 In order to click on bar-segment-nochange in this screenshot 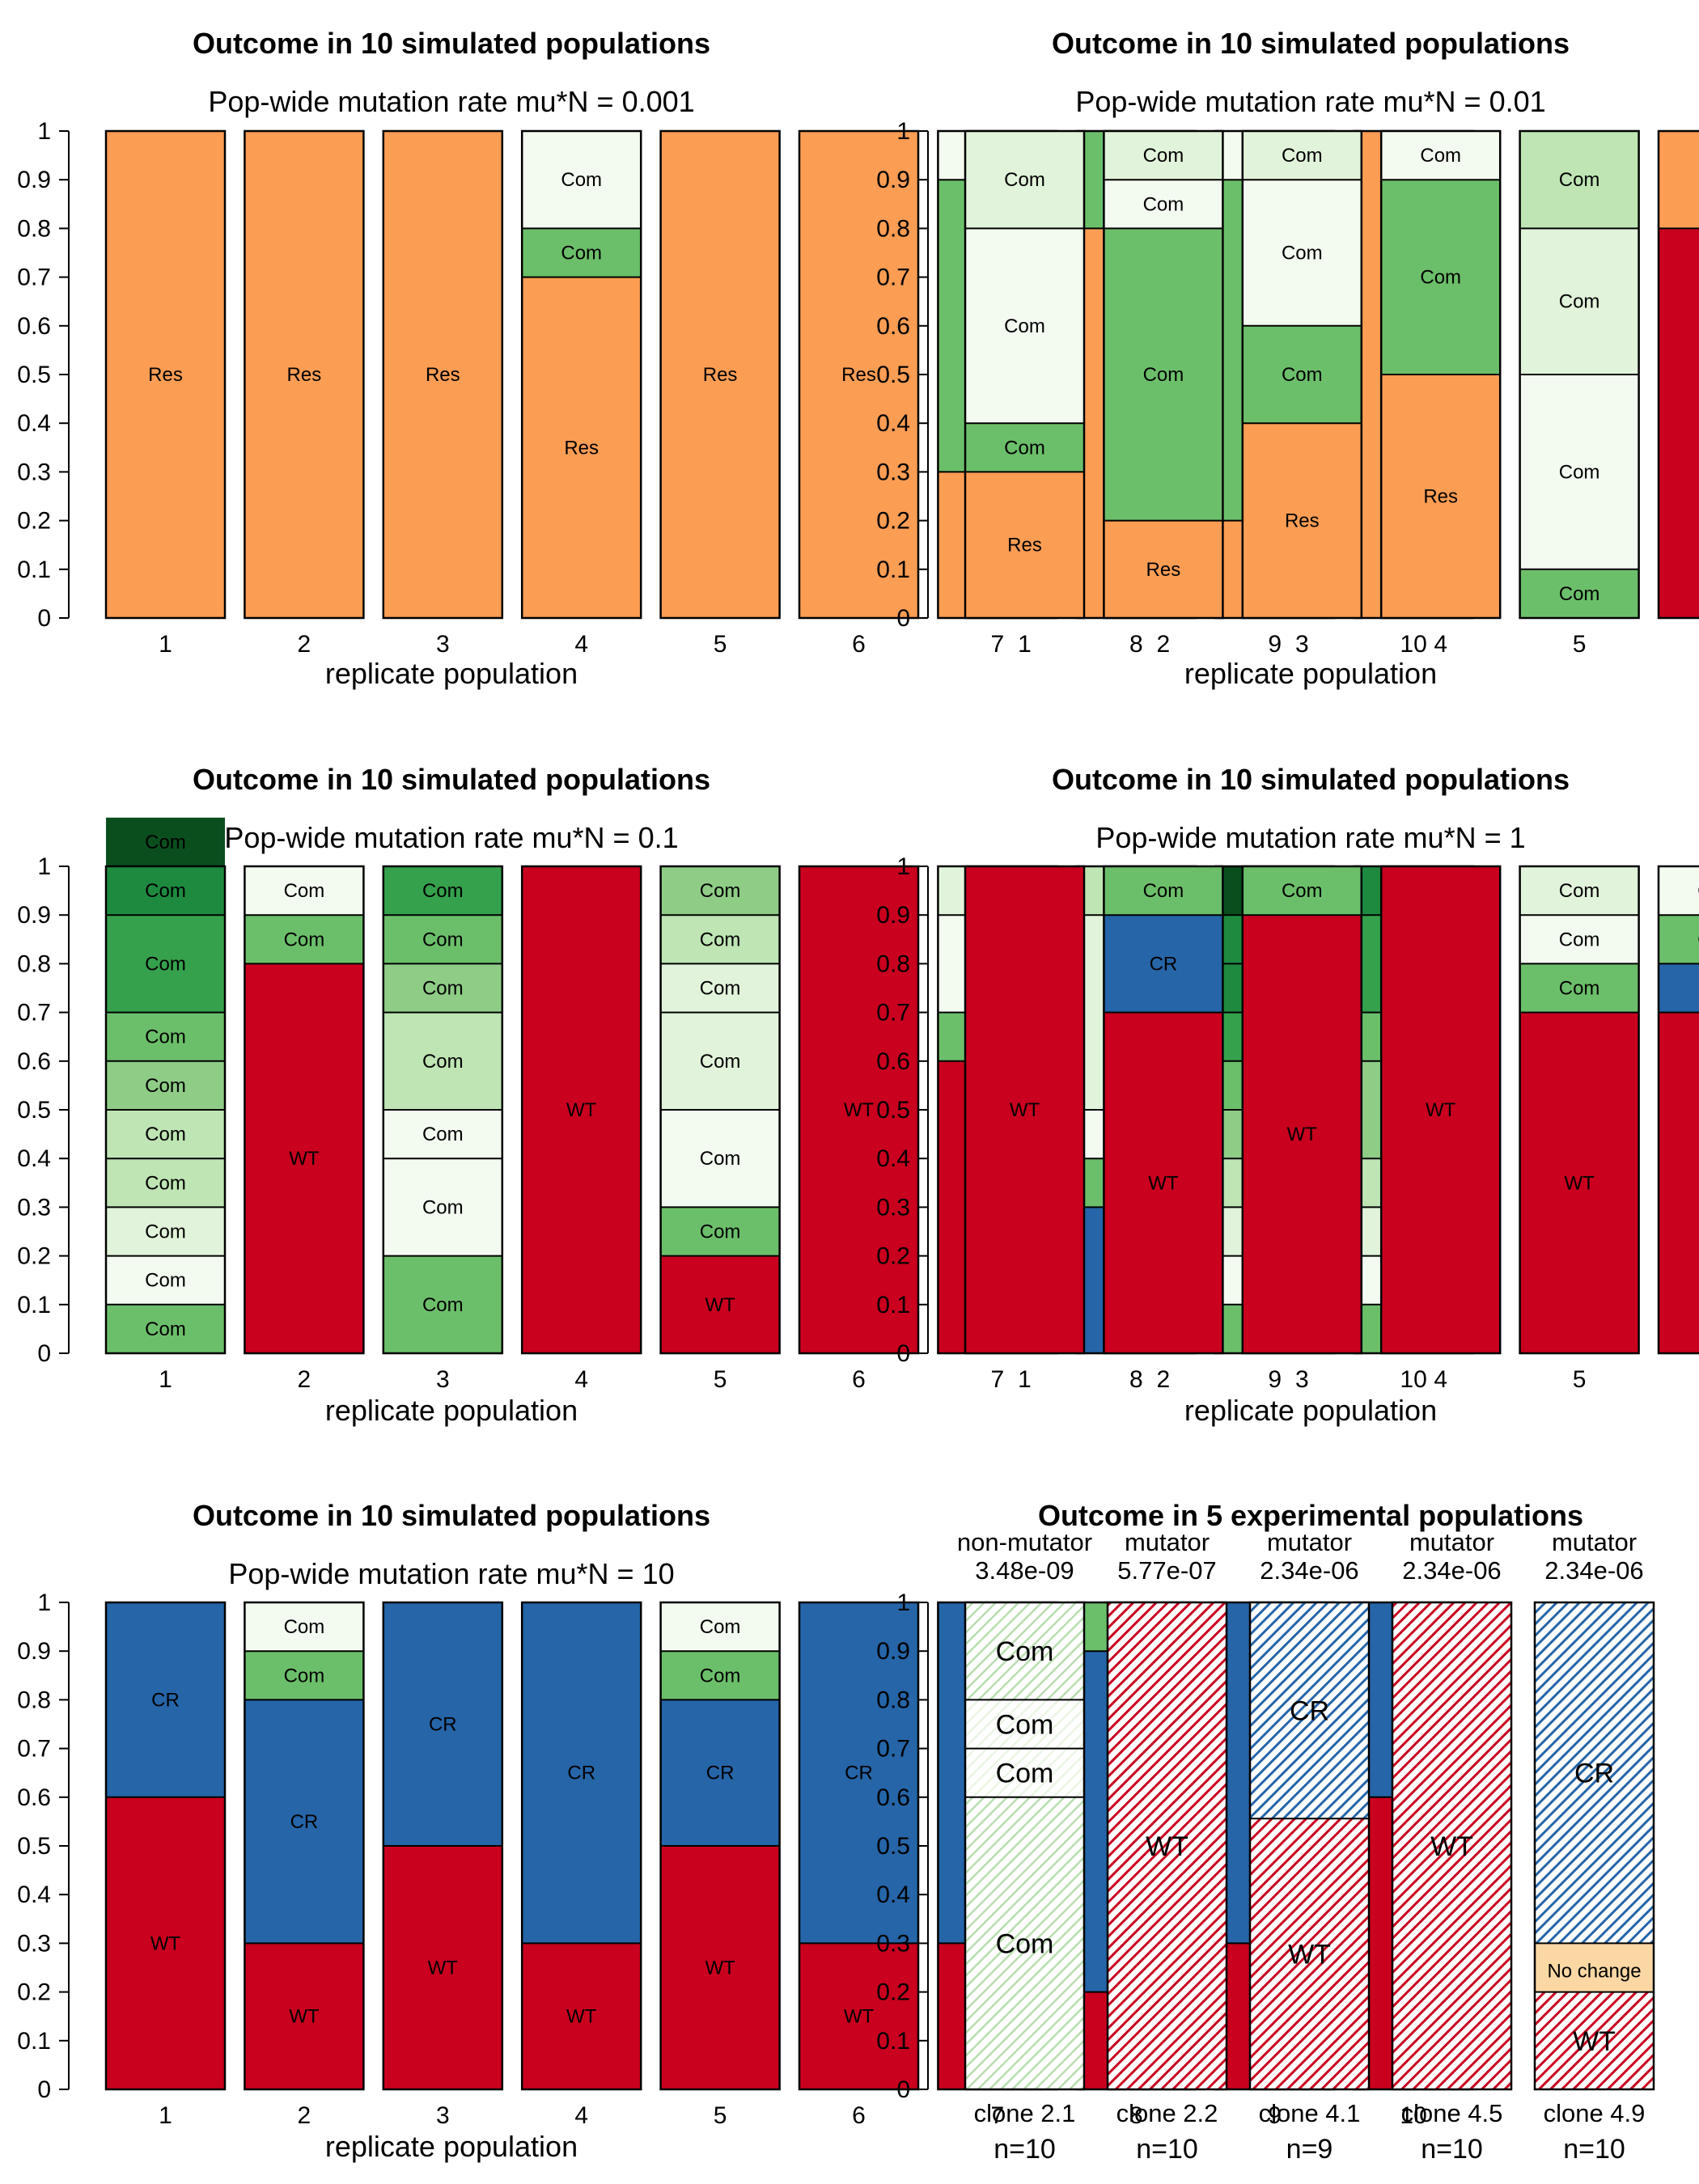, I will do `click(1594, 1967)`.